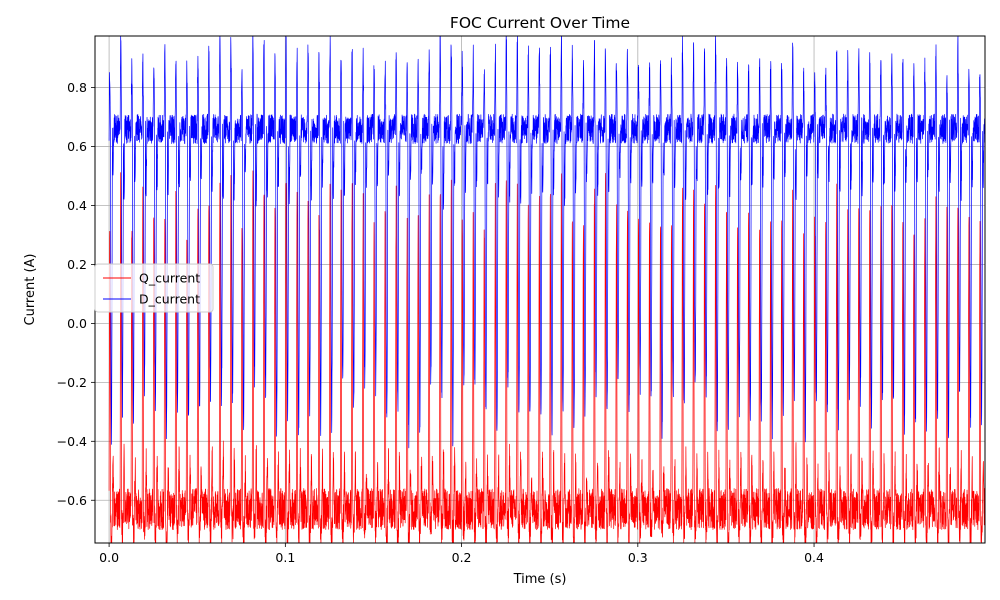 The height and width of the screenshot is (600, 1000). I want to click on legend-box, so click(154, 288).